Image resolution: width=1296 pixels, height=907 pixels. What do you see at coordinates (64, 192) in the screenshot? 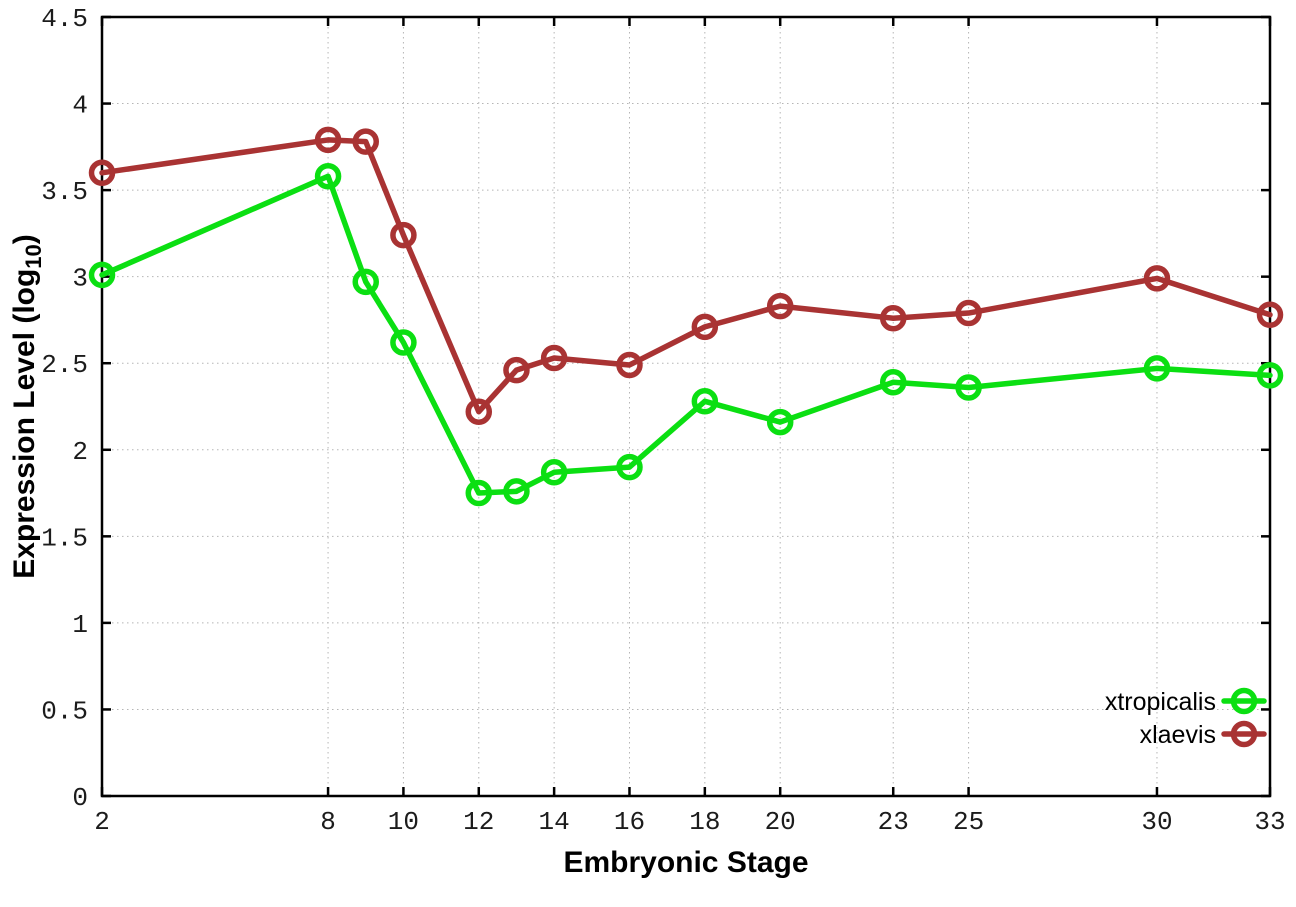
I see `y-tick-label: 3.5` at bounding box center [64, 192].